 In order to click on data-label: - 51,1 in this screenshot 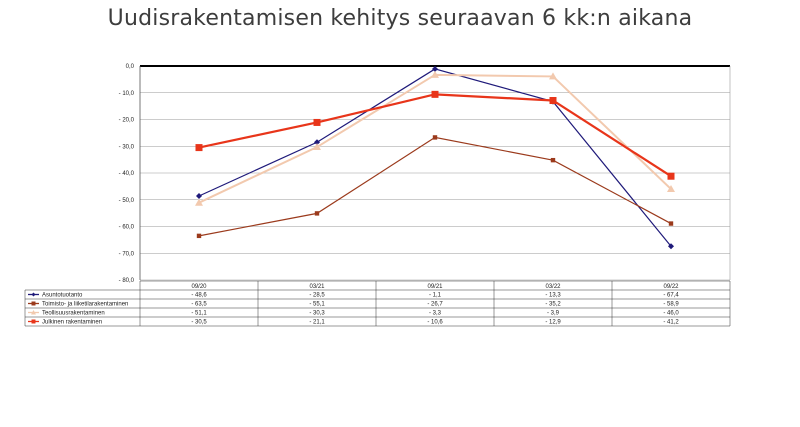, I will do `click(199, 314)`.